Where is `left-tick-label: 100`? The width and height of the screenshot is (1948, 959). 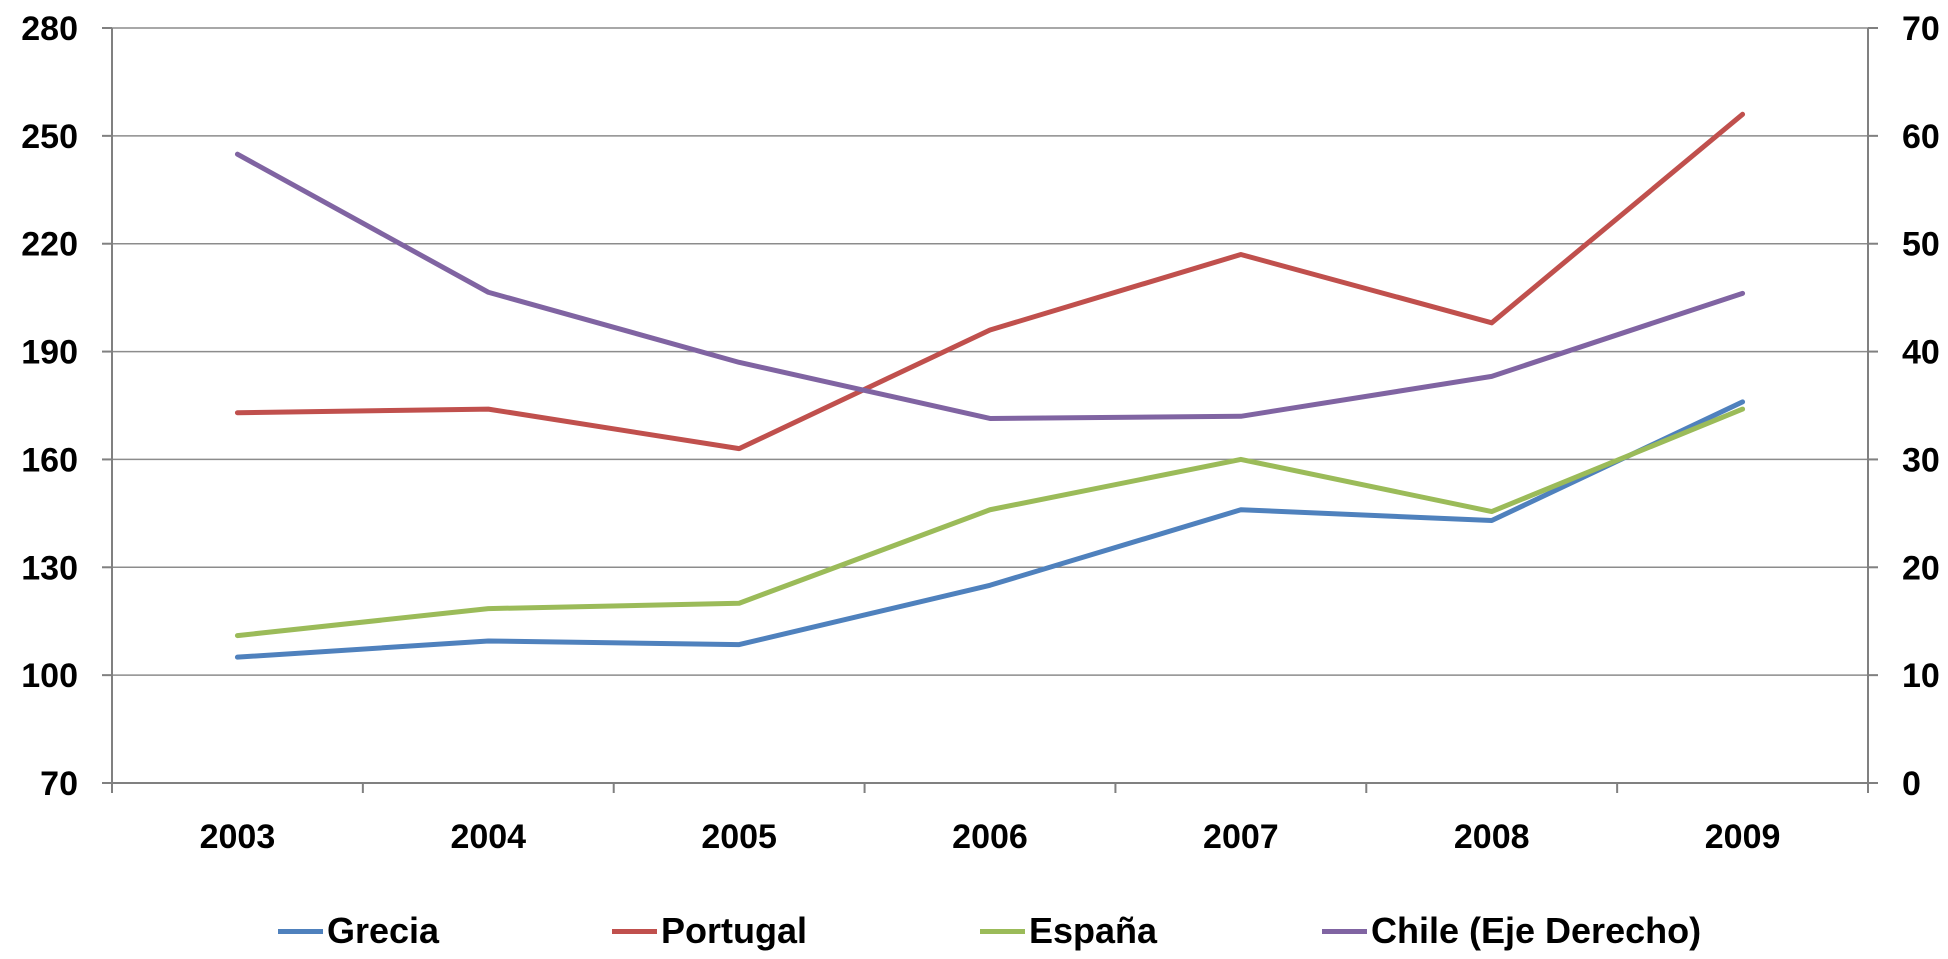
left-tick-label: 100 is located at coordinates (49, 676).